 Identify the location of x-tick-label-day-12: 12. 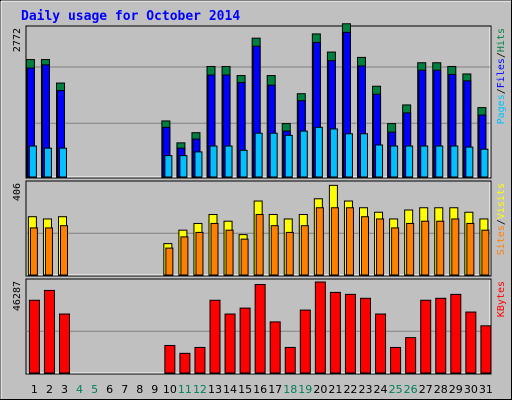
(200, 389).